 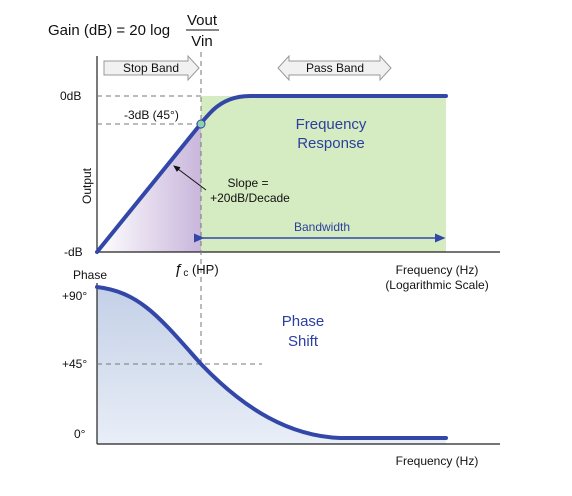 What do you see at coordinates (90, 275) in the screenshot?
I see `phase-axis-title: Phase` at bounding box center [90, 275].